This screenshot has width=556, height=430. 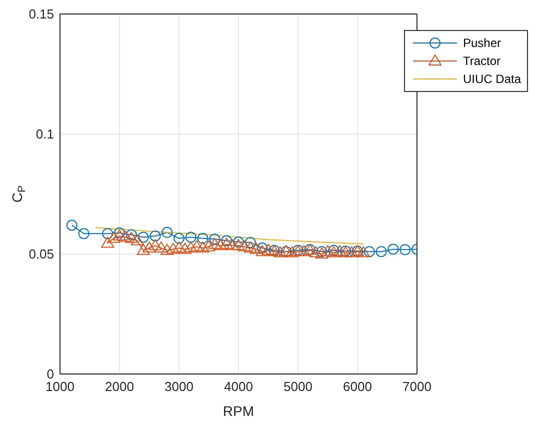 What do you see at coordinates (41, 14) in the screenshot?
I see `y-tick-label: 0.15` at bounding box center [41, 14].